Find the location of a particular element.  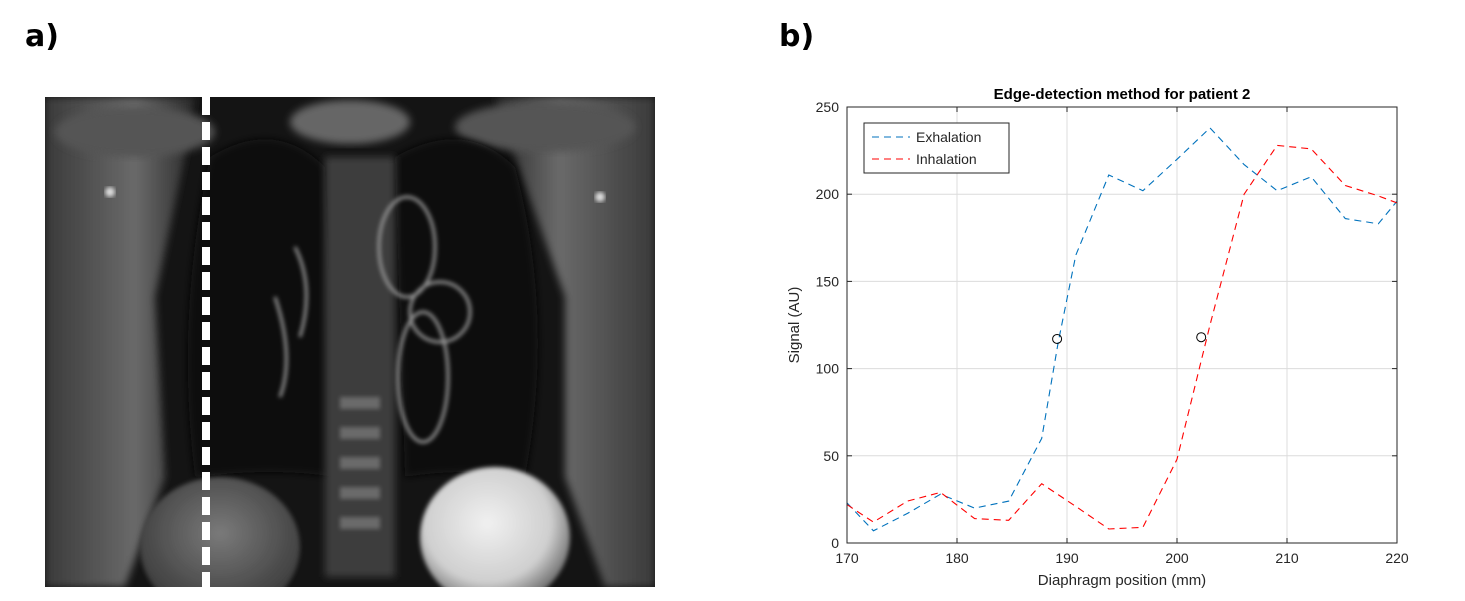

chart-title: Edge-detection method for patient 2 is located at coordinates (1122, 94).